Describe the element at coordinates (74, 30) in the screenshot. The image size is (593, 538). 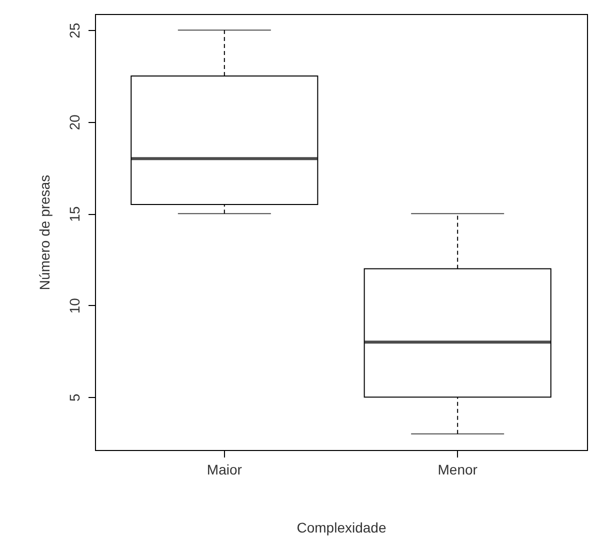
I see `y-tick-label: 25` at that location.